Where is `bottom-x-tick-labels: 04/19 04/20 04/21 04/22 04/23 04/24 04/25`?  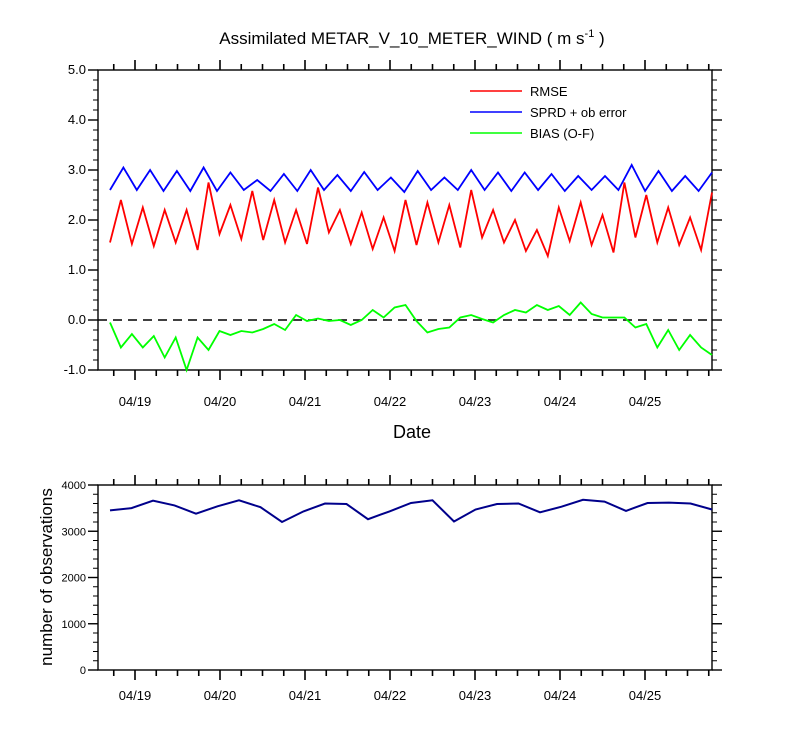 bottom-x-tick-labels: 04/19 04/20 04/21 04/22 04/23 04/24 04/25 is located at coordinates (390, 695).